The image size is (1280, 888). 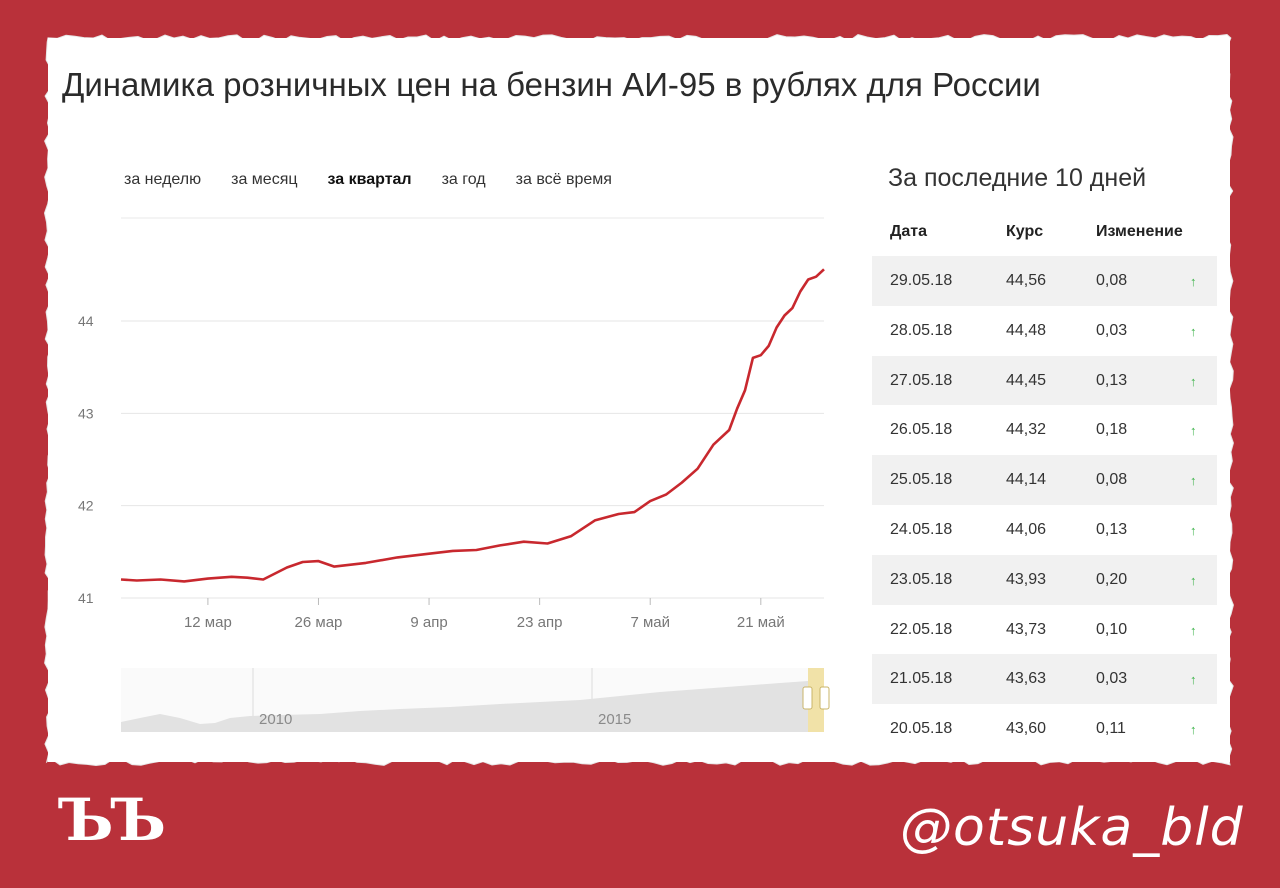 What do you see at coordinates (921, 330) in the screenshot?
I see `row-date: 28.05.18` at bounding box center [921, 330].